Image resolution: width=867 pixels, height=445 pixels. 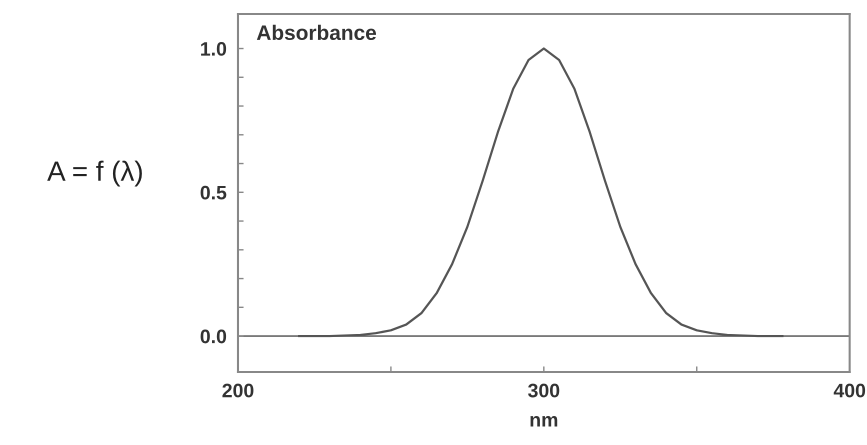 What do you see at coordinates (544, 391) in the screenshot?
I see `x-tick-label: 300` at bounding box center [544, 391].